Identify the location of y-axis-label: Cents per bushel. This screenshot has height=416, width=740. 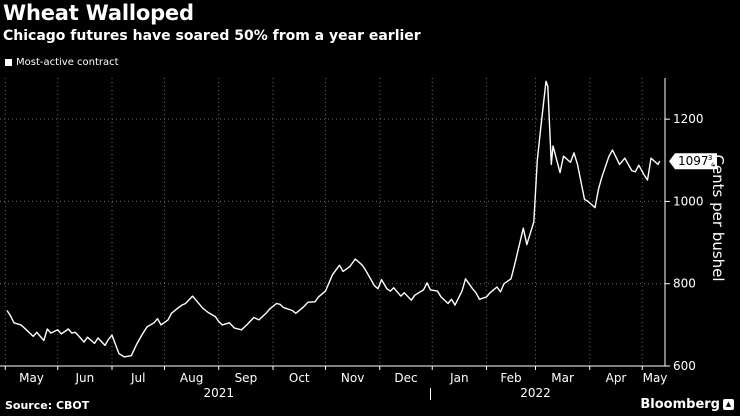
(718, 218).